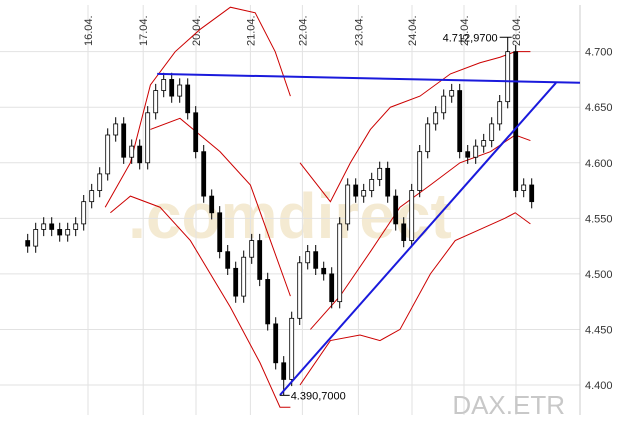 Image resolution: width=627 pixels, height=422 pixels. I want to click on y-tick-label: 4.700, so click(599, 53).